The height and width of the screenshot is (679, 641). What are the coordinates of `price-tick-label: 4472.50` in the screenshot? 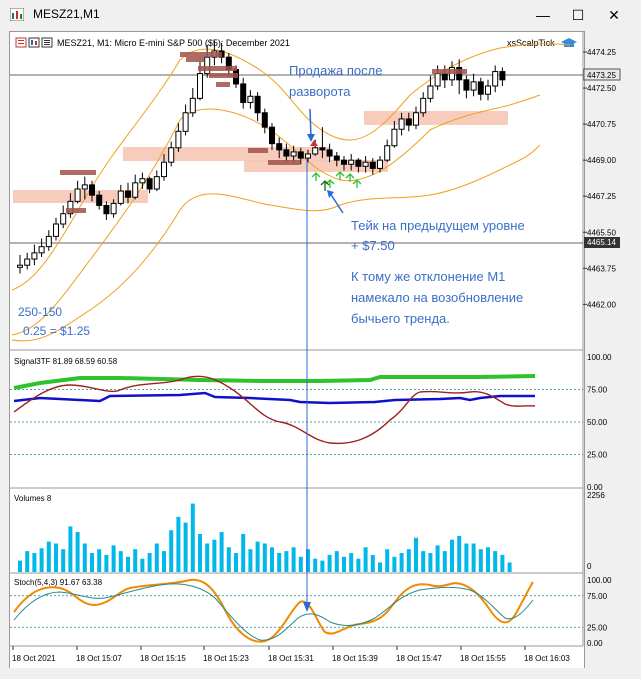 It's located at (601, 88).